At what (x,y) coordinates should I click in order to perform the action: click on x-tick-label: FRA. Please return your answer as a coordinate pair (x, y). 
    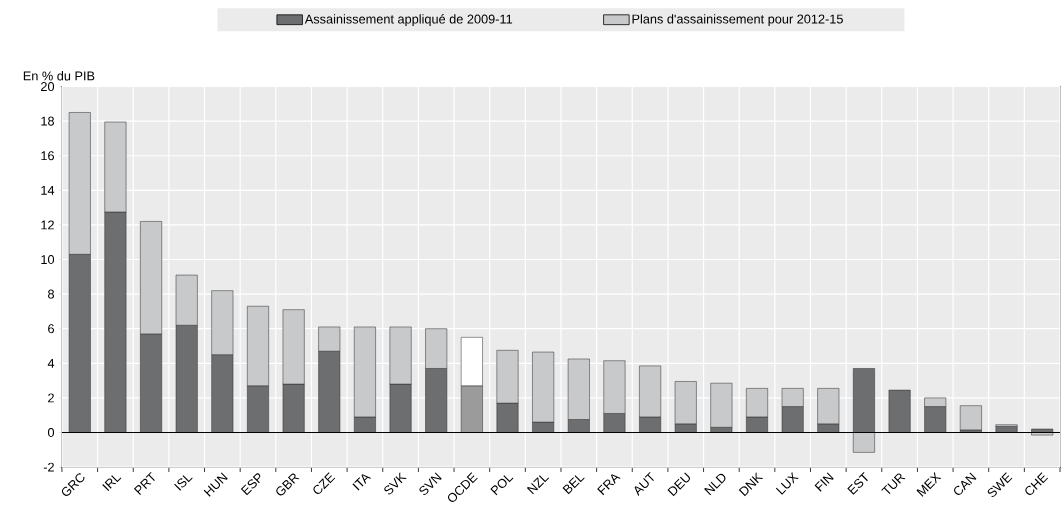
    Looking at the image, I should click on (609, 485).